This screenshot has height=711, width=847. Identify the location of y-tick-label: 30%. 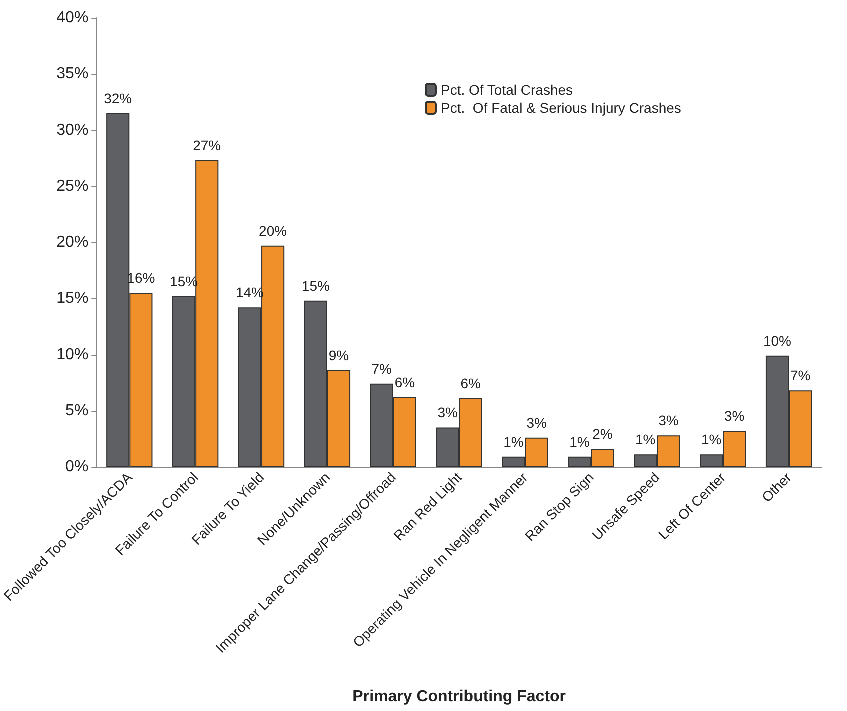
(72, 130).